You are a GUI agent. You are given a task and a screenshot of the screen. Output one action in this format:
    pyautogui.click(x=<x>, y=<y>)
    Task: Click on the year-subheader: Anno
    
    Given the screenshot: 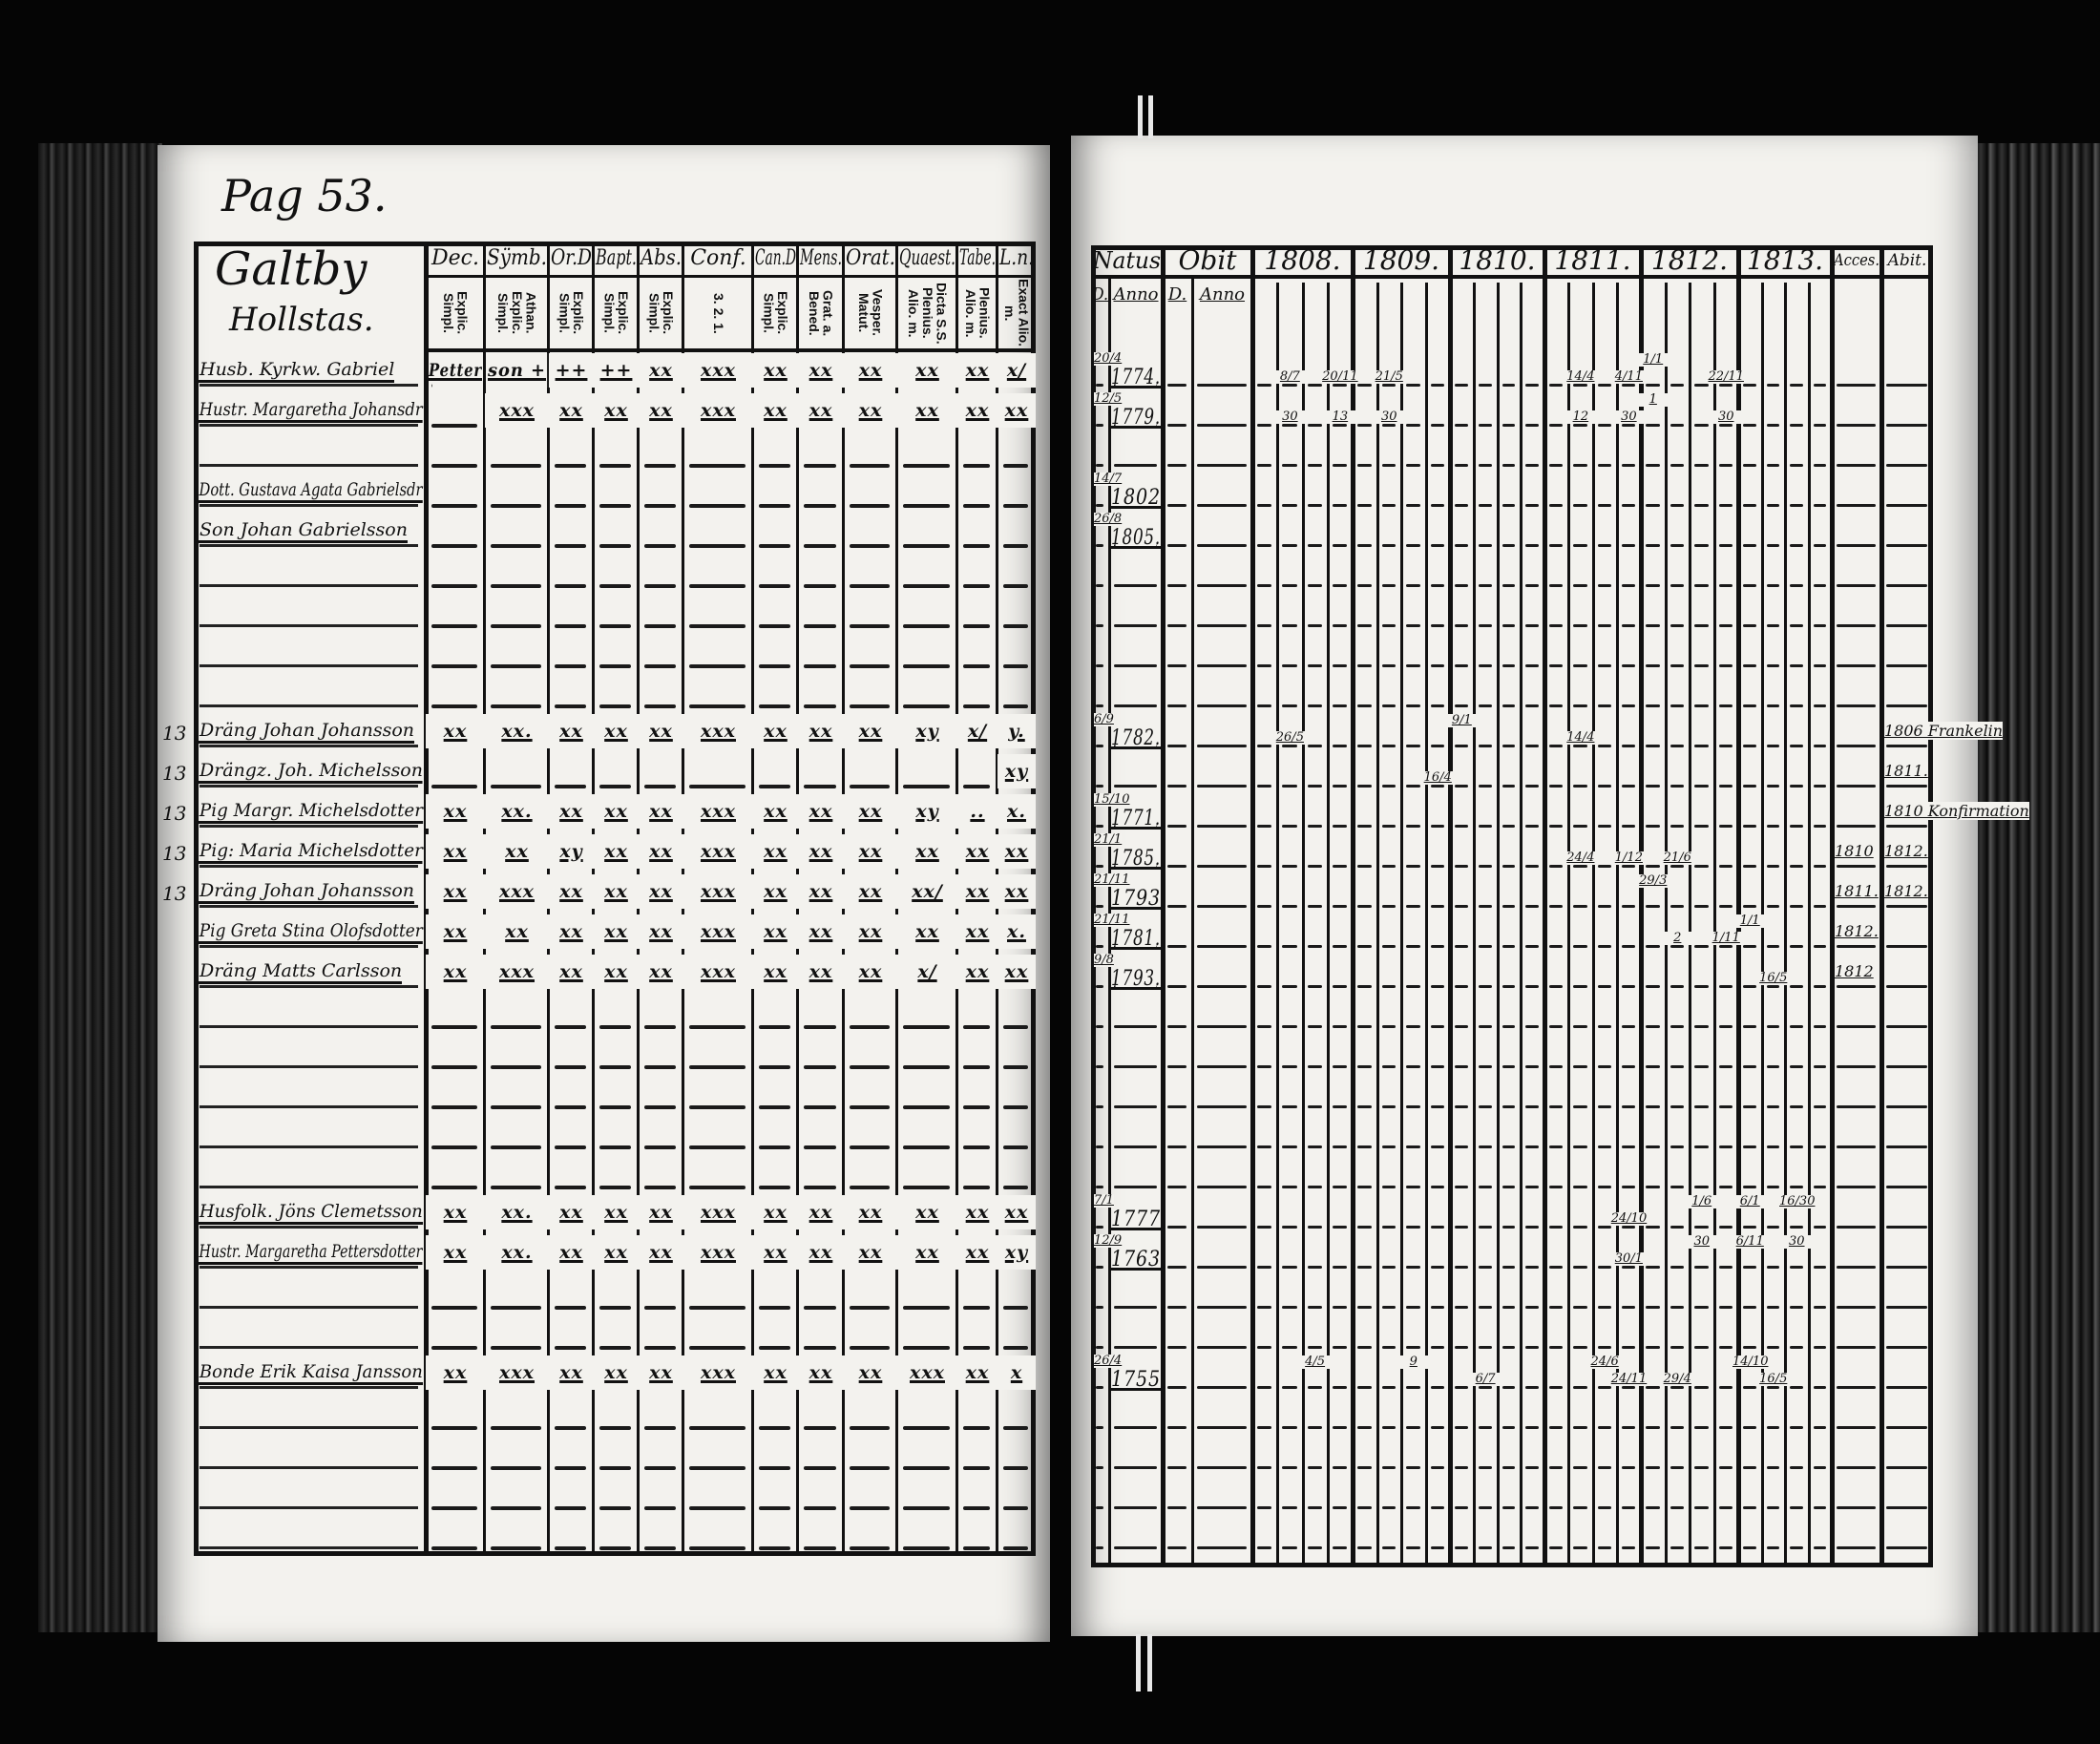 What is the action you would take?
    pyautogui.click(x=1223, y=294)
    